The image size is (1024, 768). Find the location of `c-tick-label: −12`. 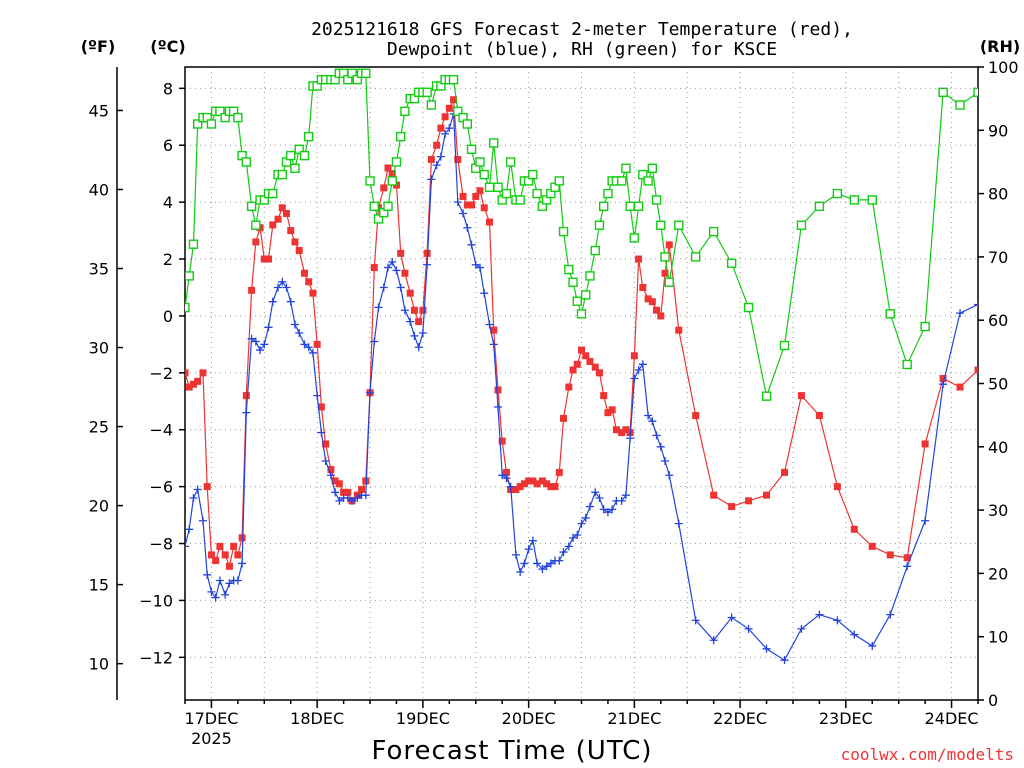

c-tick-label: −12 is located at coordinates (156, 657).